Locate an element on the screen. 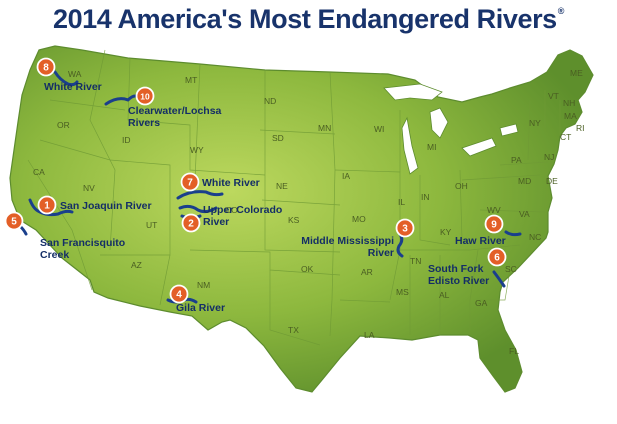 This screenshot has height=424, width=617. state-label: SC is located at coordinates (511, 269).